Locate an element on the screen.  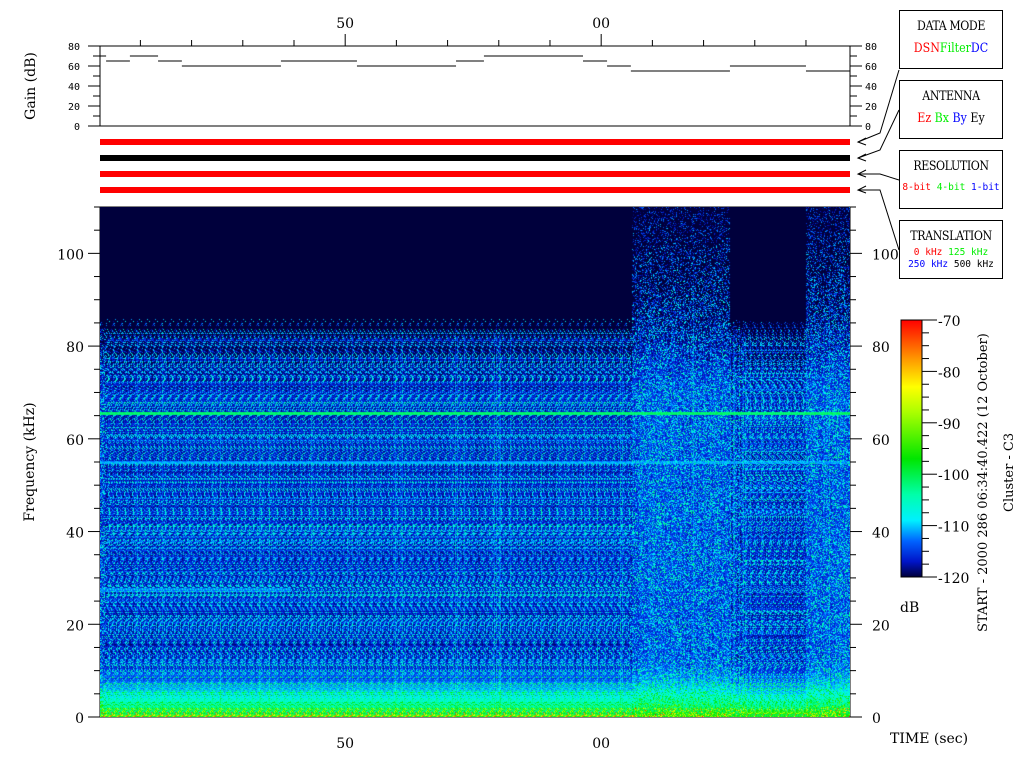
bottom-time-label: 00 is located at coordinates (601, 744).